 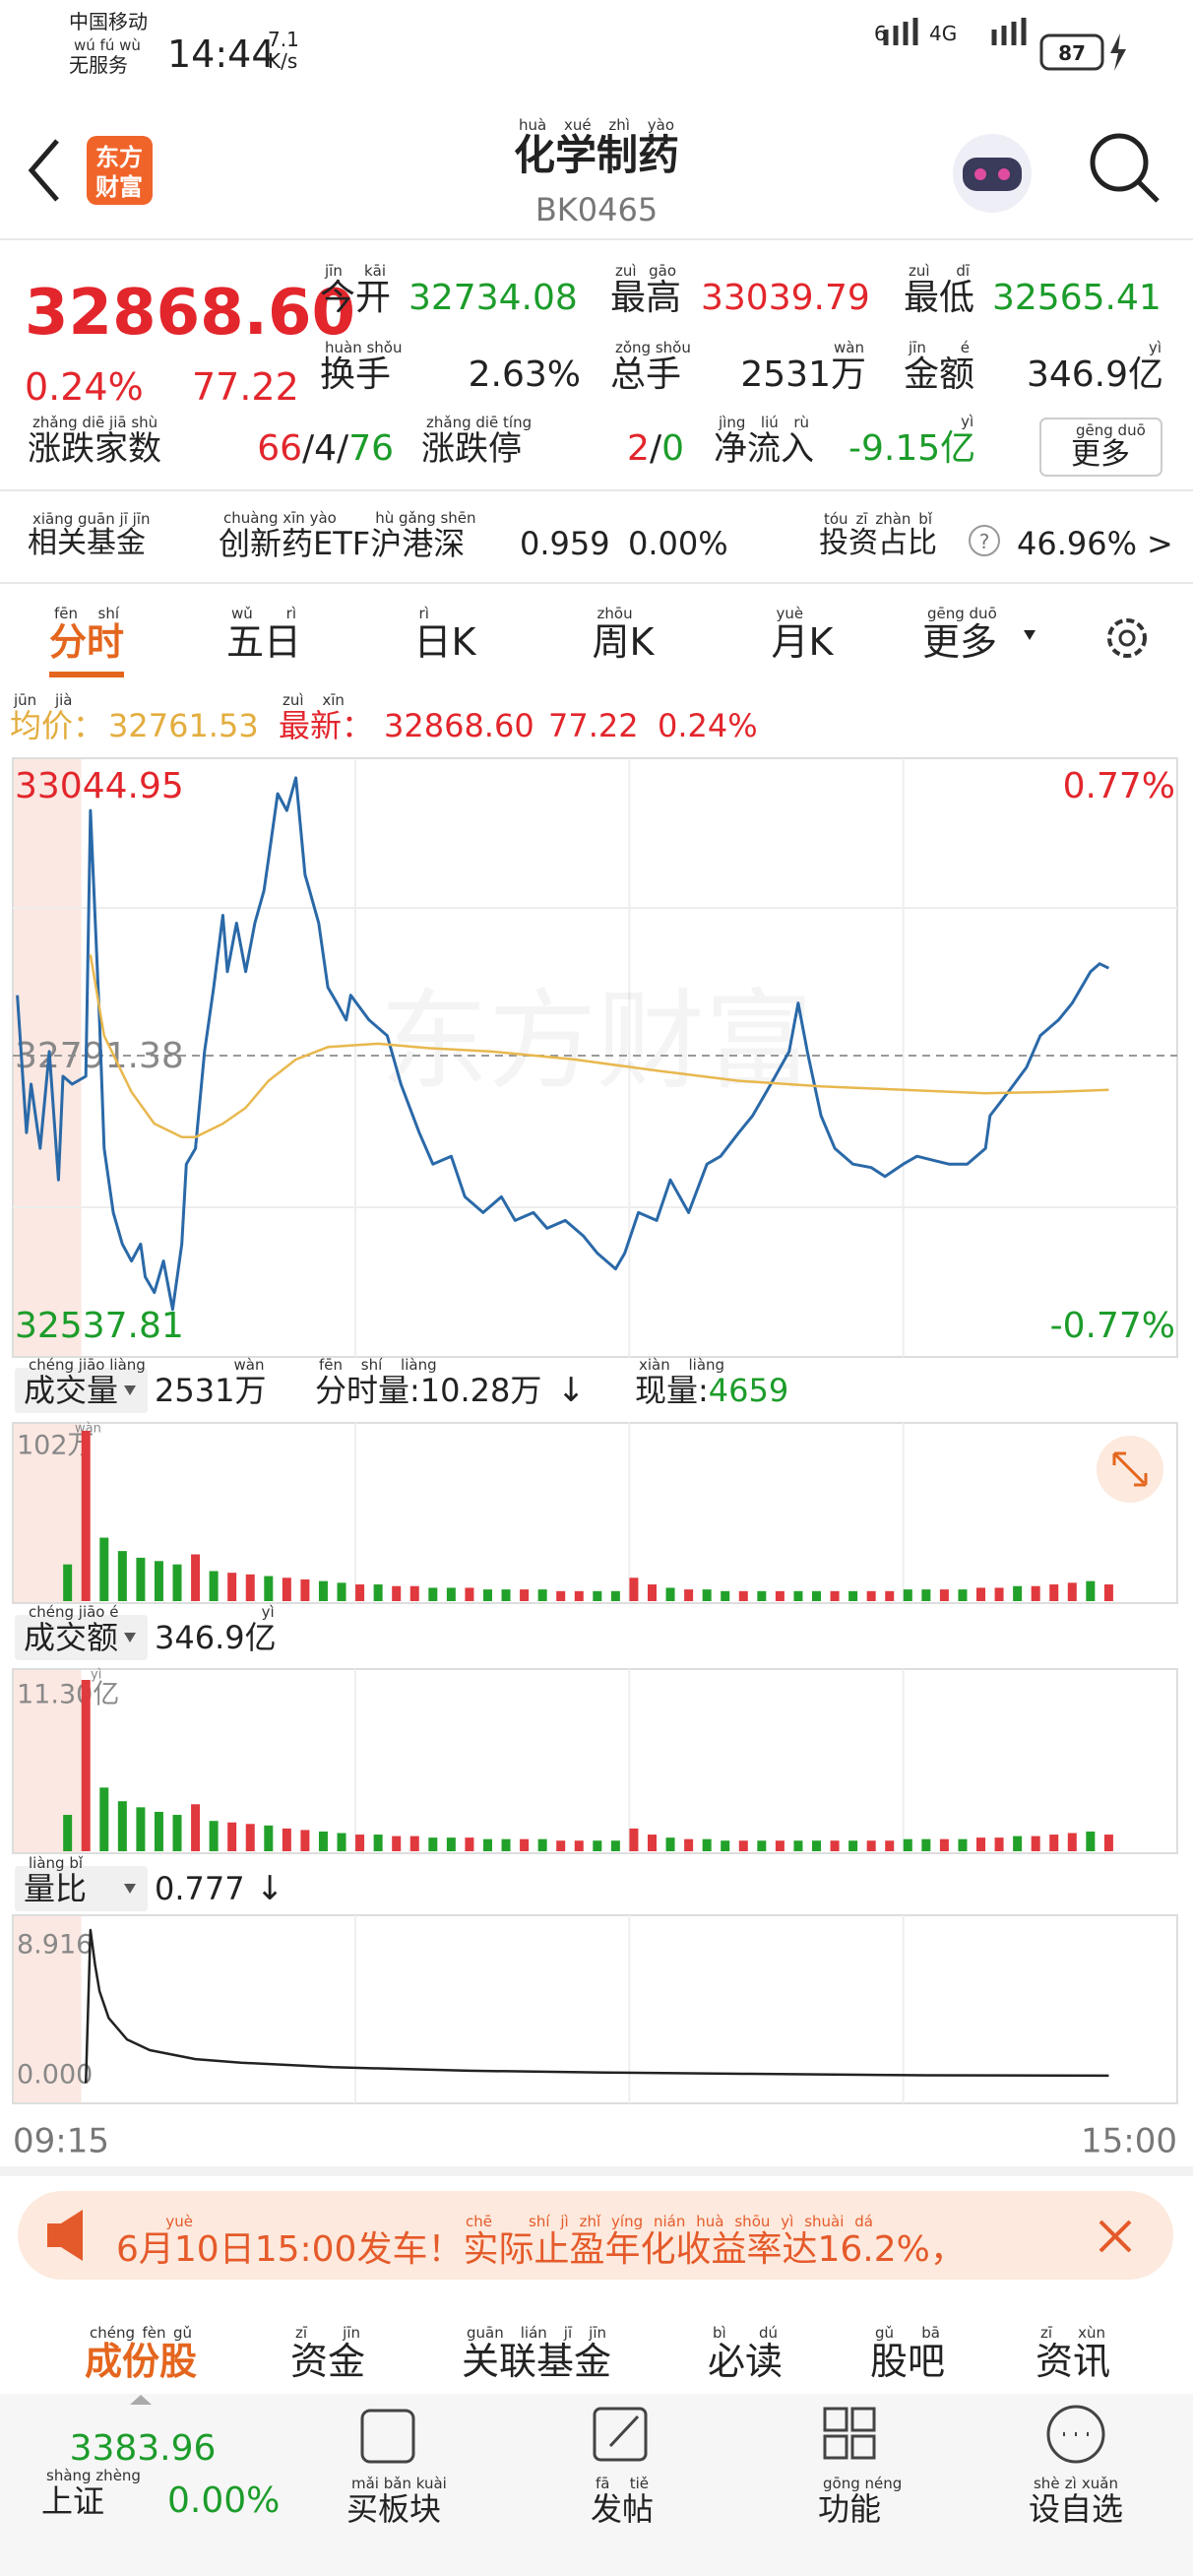 What do you see at coordinates (1127, 638) in the screenshot?
I see `settings-icon` at bounding box center [1127, 638].